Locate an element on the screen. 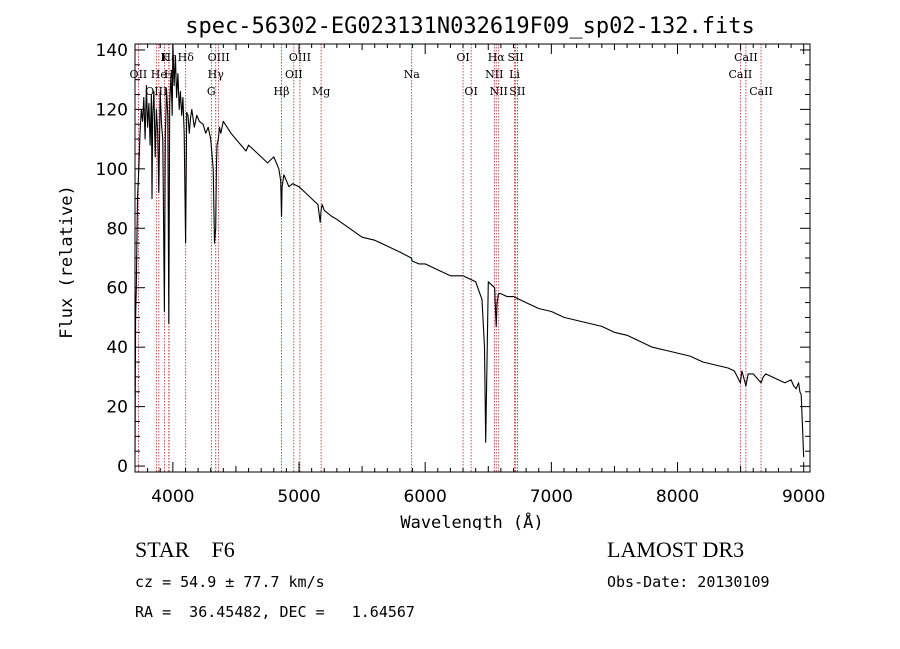 This screenshot has width=900, height=649. y-tick-label: 40 is located at coordinates (117, 348).